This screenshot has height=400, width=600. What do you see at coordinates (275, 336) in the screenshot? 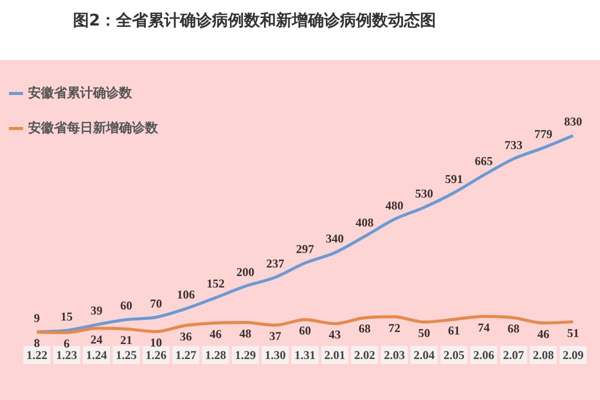
I see `data-label: 37` at bounding box center [275, 336].